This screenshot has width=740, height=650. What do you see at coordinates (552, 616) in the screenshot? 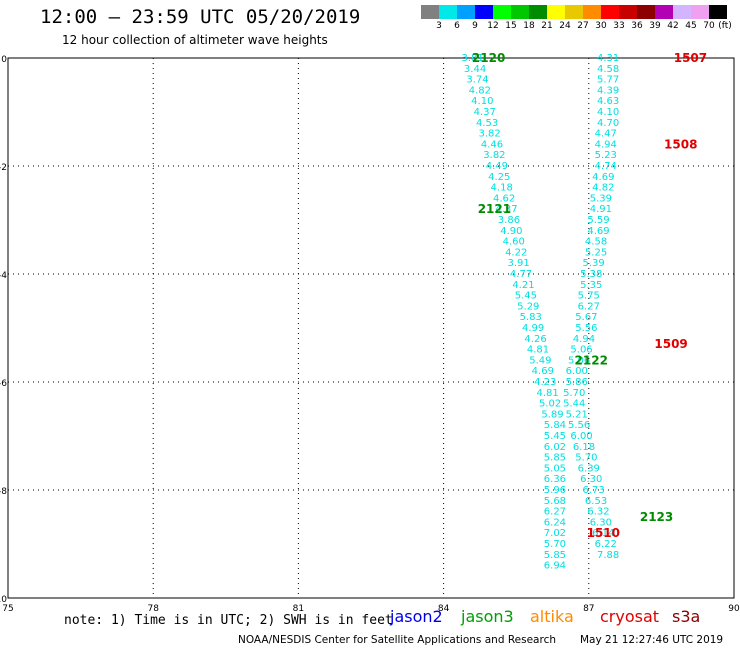
I see `satellite-altika: altika` at bounding box center [552, 616].